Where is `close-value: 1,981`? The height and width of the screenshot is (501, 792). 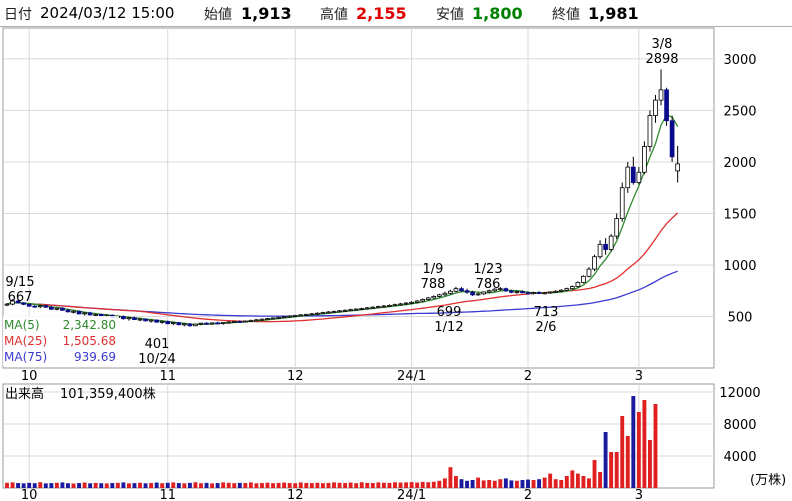
close-value: 1,981 is located at coordinates (613, 13).